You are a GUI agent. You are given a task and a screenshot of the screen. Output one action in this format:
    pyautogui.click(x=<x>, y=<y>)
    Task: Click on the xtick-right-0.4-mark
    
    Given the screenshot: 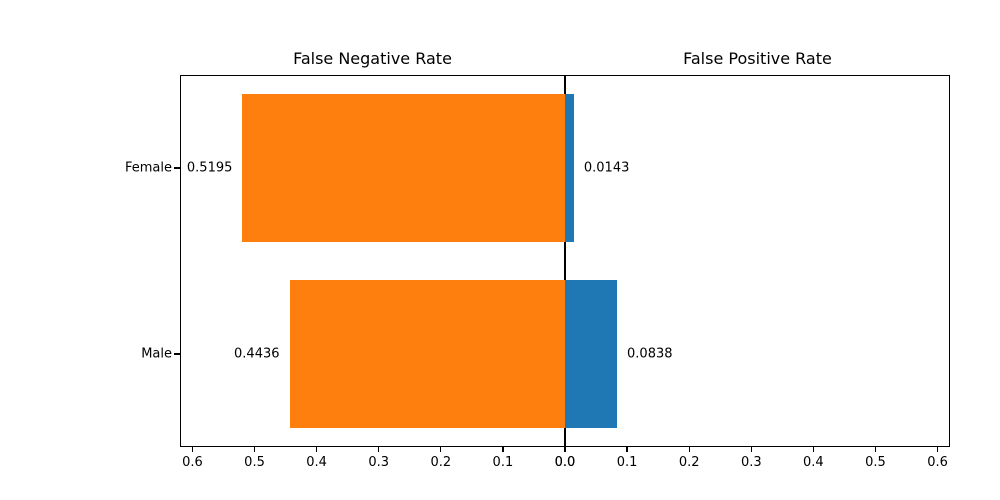 What is the action you would take?
    pyautogui.click(x=813, y=449)
    